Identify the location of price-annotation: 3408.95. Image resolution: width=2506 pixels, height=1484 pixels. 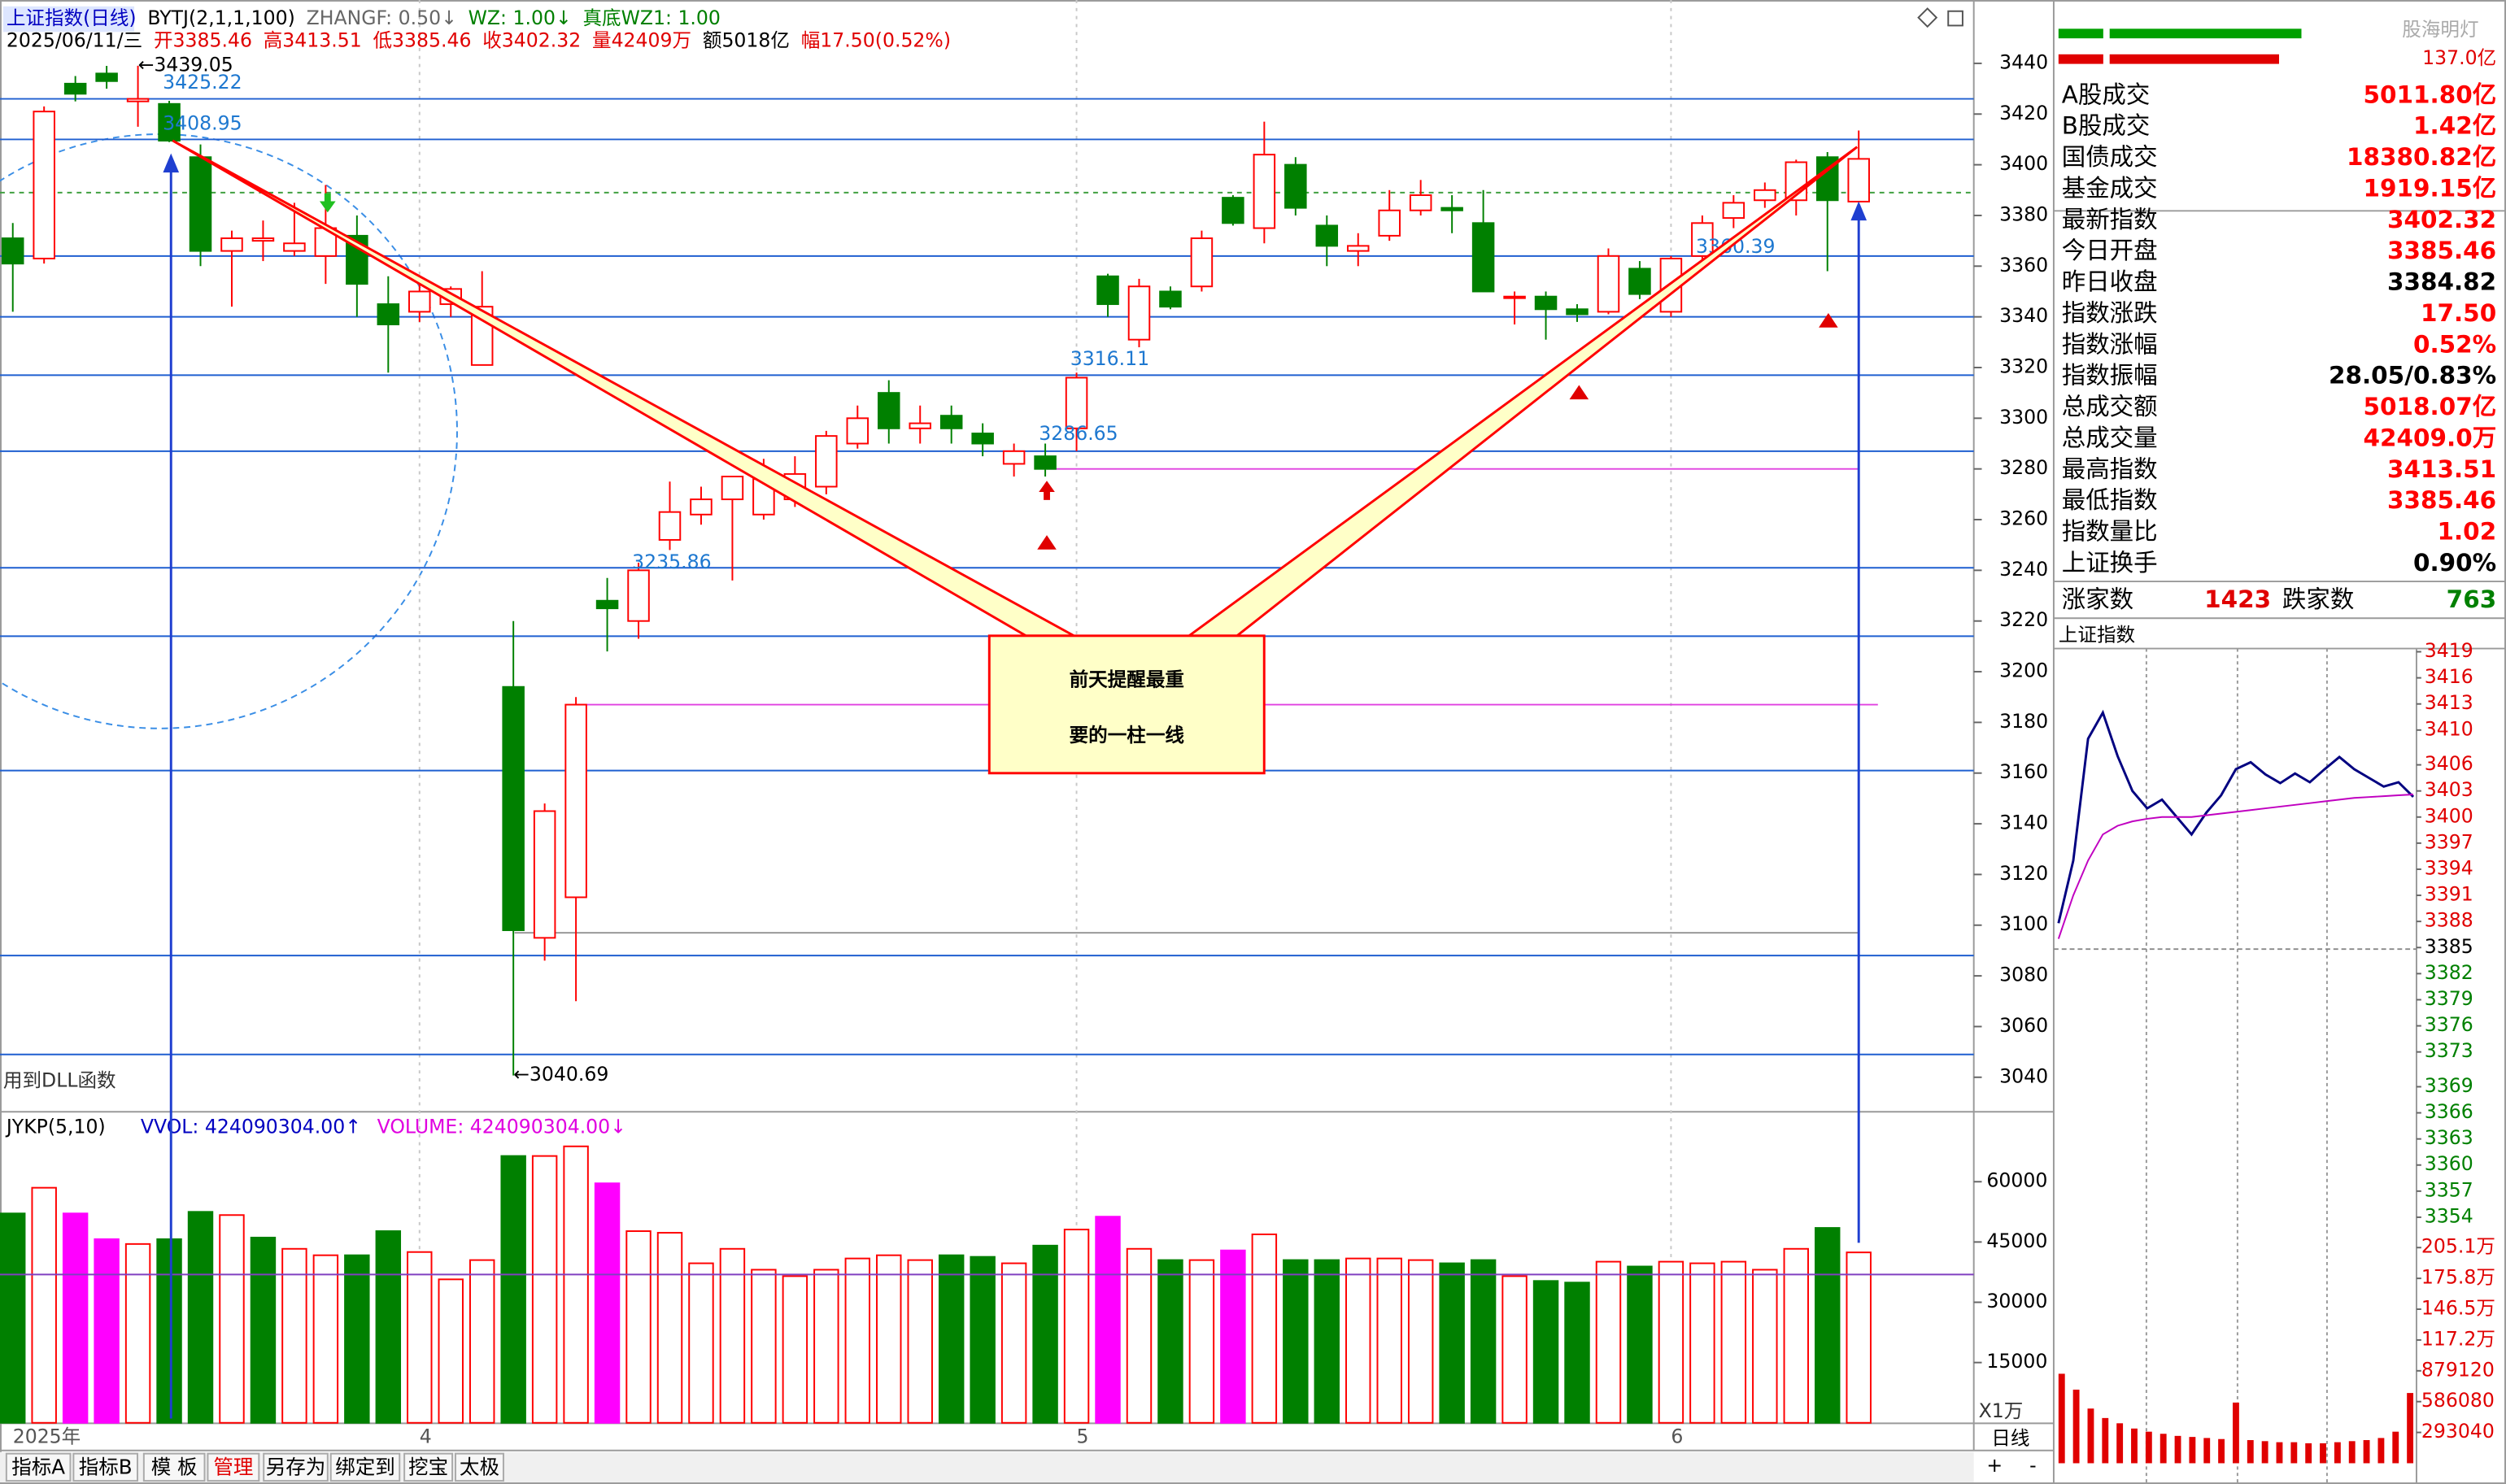
(202, 123).